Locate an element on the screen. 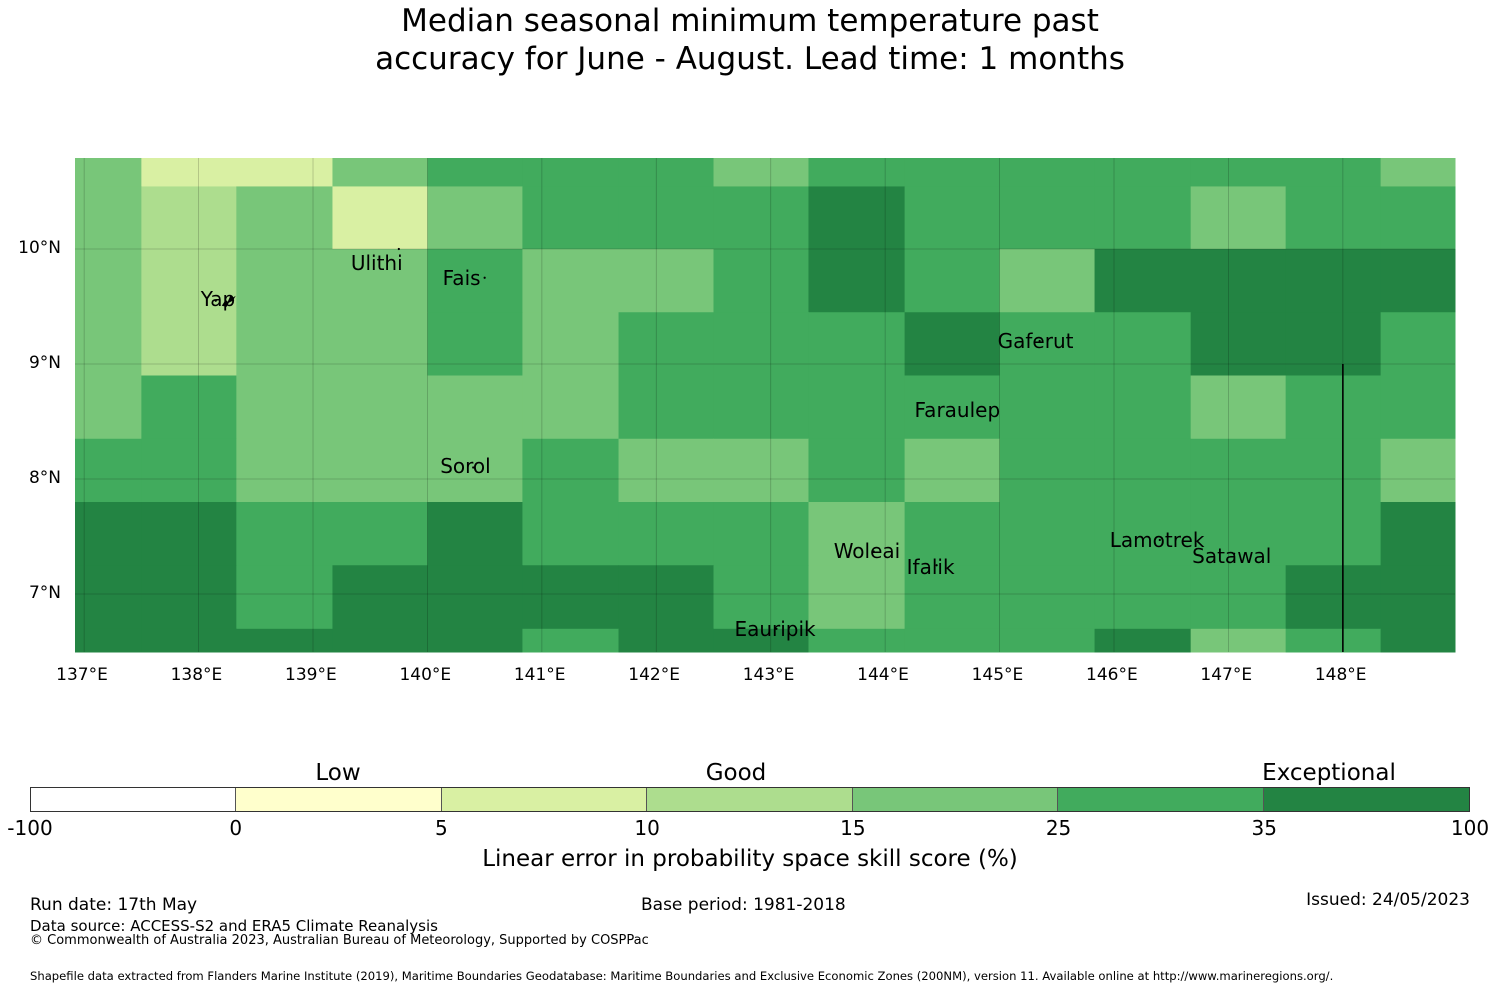 Image resolution: width=1500 pixels, height=990 pixels. island-label: Woleai is located at coordinates (867, 551).